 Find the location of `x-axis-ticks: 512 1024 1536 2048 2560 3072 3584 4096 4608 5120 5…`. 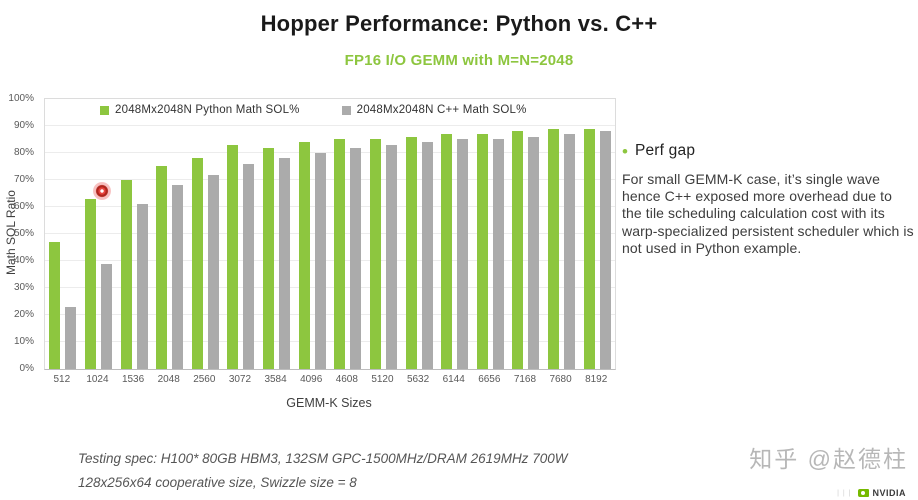

x-axis-ticks: 512 1024 1536 2048 2560 3072 3584 4096 4608 5120 5… is located at coordinates (329, 379).